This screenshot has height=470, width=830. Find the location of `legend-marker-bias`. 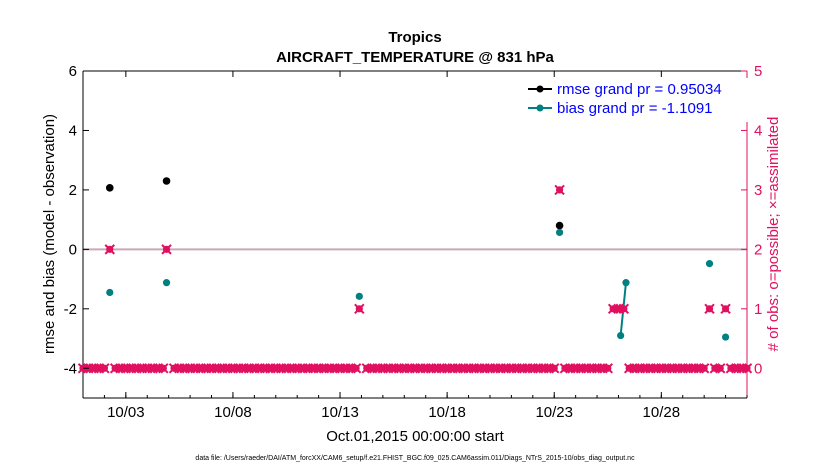

legend-marker-bias is located at coordinates (540, 108).